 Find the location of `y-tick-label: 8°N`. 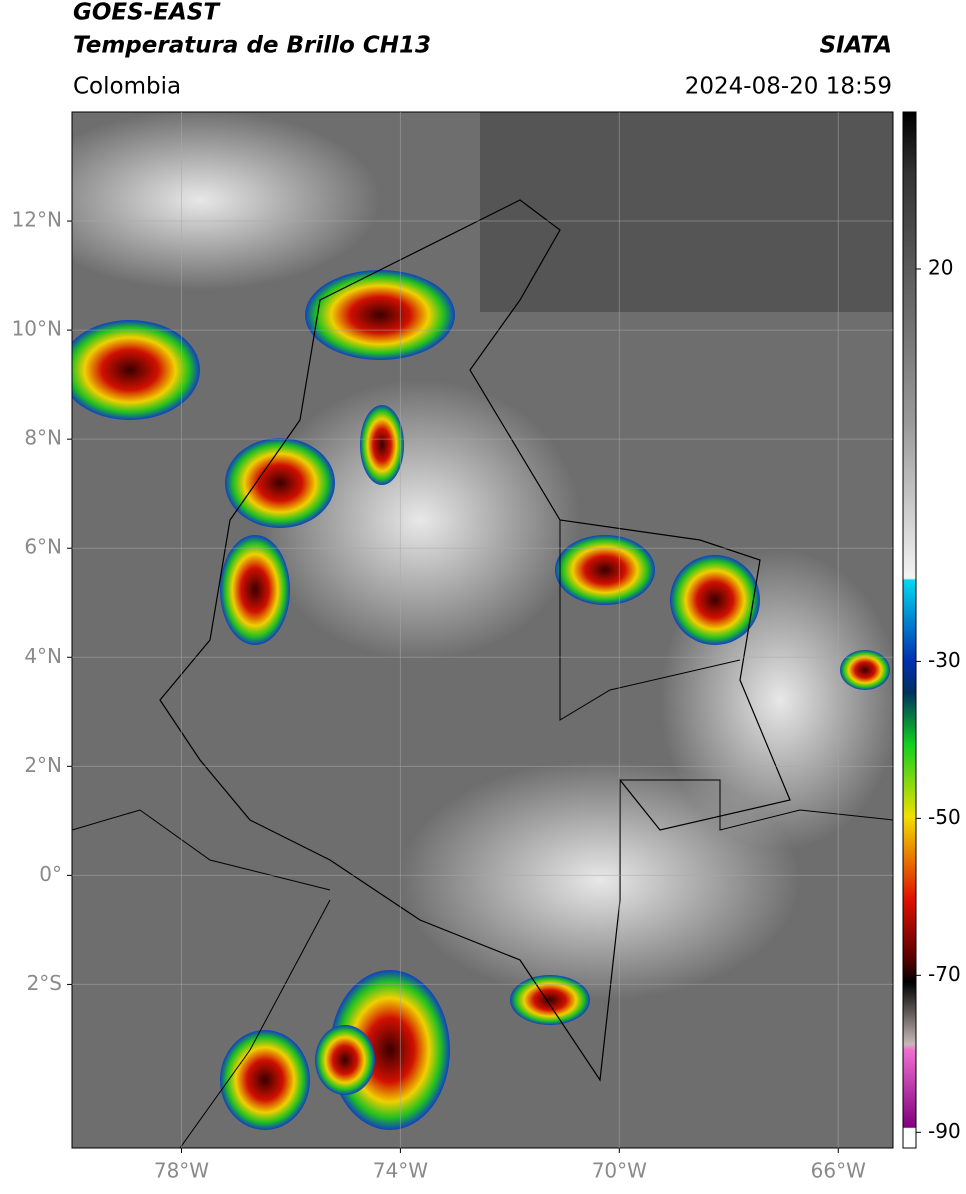

y-tick-label: 8°N is located at coordinates (43, 438).